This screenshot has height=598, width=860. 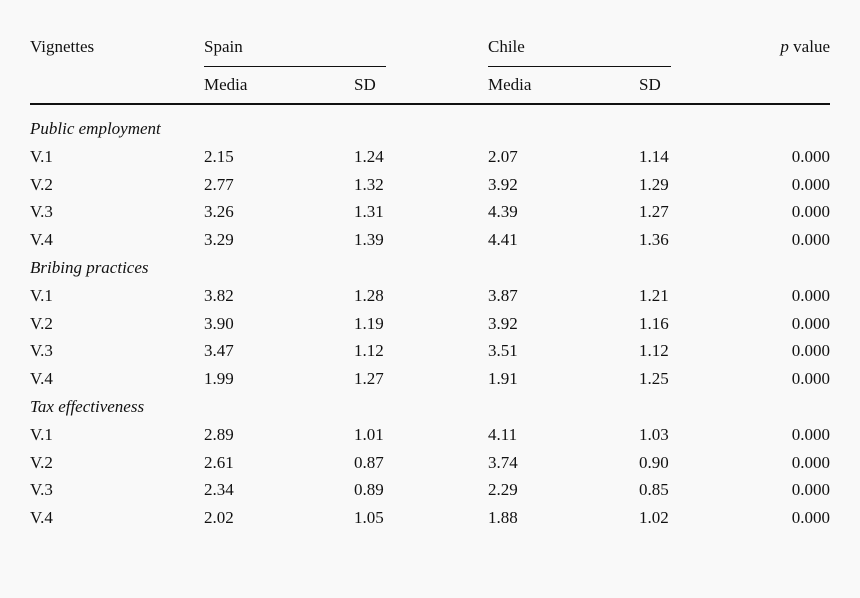 I want to click on spain-sd-cell: 1.32, so click(x=369, y=184).